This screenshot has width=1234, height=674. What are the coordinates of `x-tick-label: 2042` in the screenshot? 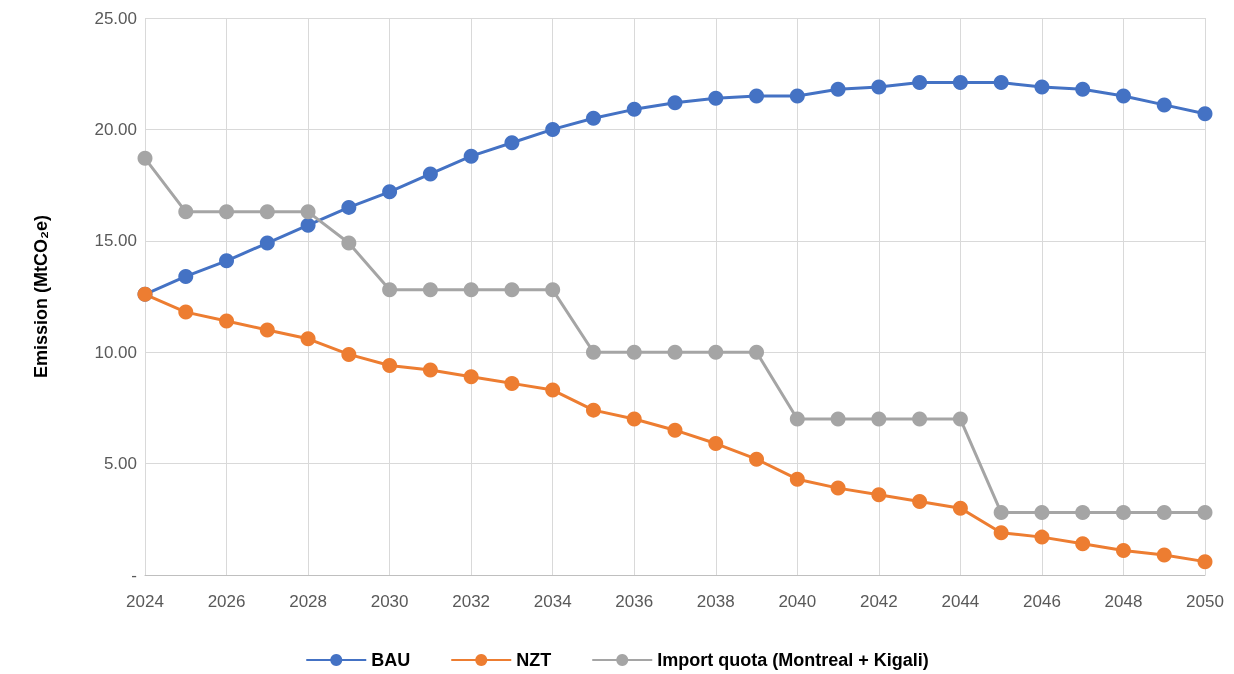 It's located at (878, 601).